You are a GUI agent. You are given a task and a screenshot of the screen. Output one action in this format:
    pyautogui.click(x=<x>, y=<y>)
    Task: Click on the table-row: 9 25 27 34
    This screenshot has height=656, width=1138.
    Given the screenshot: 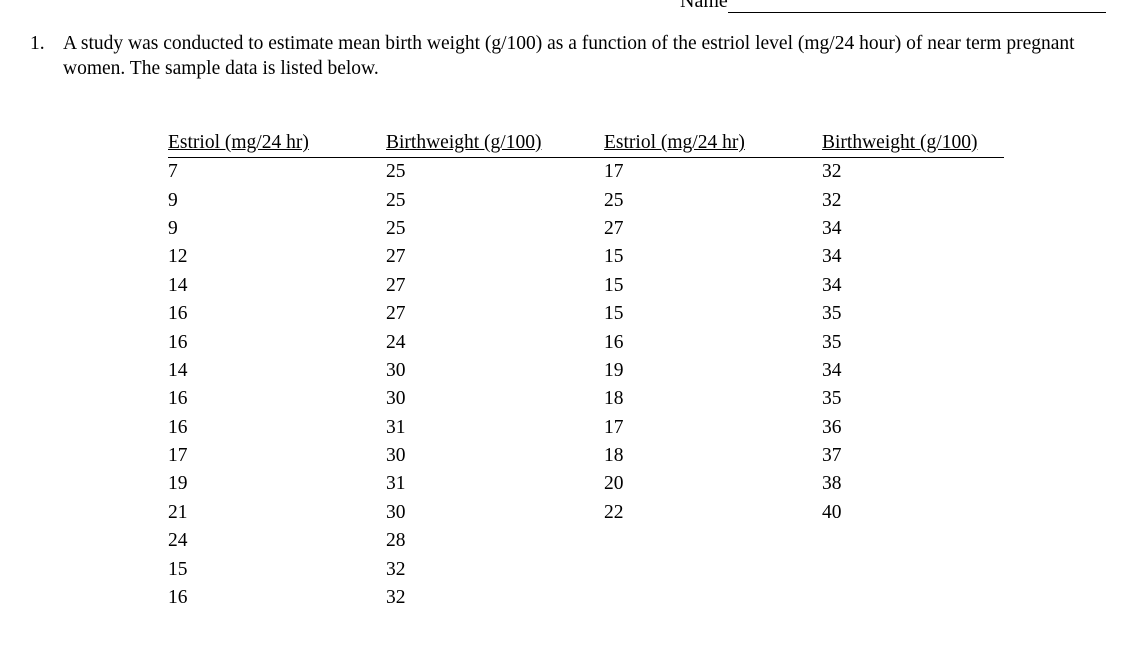 What is the action you would take?
    pyautogui.click(x=586, y=229)
    